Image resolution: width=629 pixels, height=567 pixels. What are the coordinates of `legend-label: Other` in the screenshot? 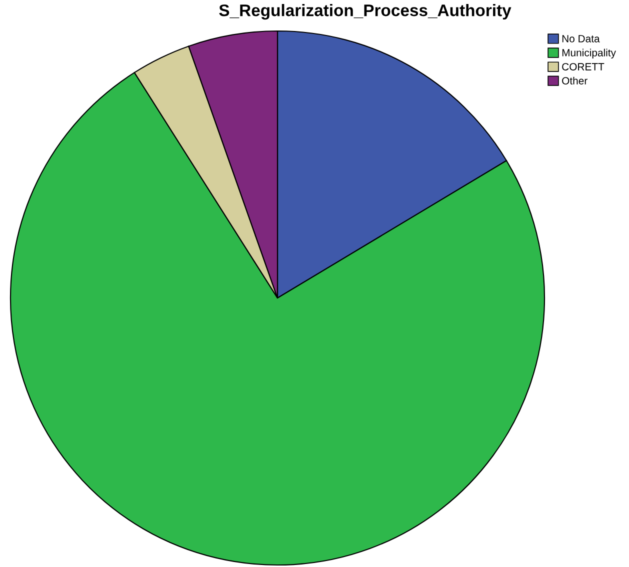 It's located at (575, 80).